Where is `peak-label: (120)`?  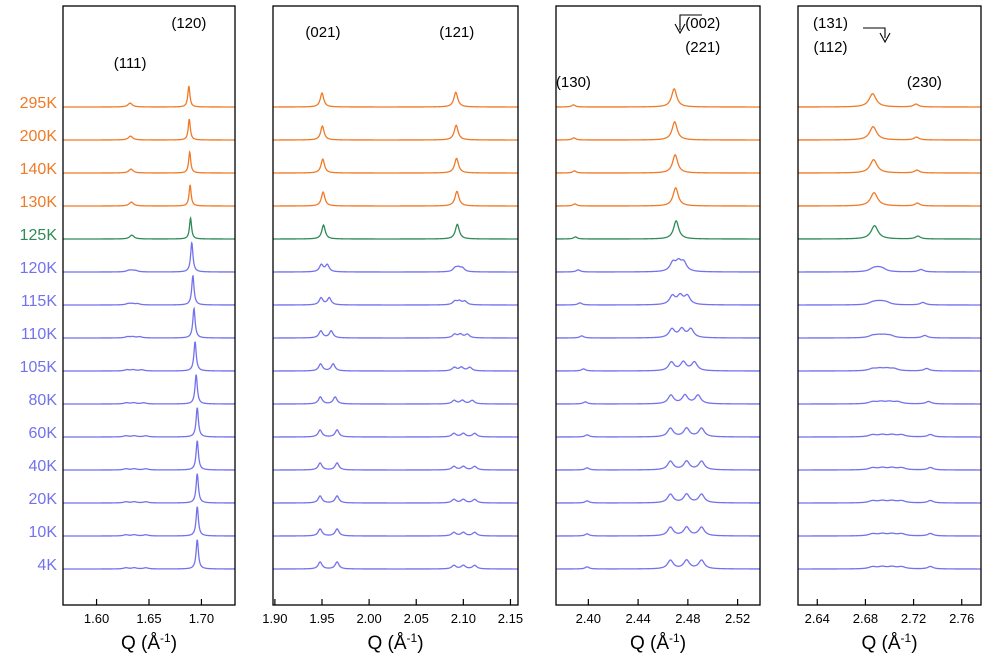
peak-label: (120) is located at coordinates (188, 23).